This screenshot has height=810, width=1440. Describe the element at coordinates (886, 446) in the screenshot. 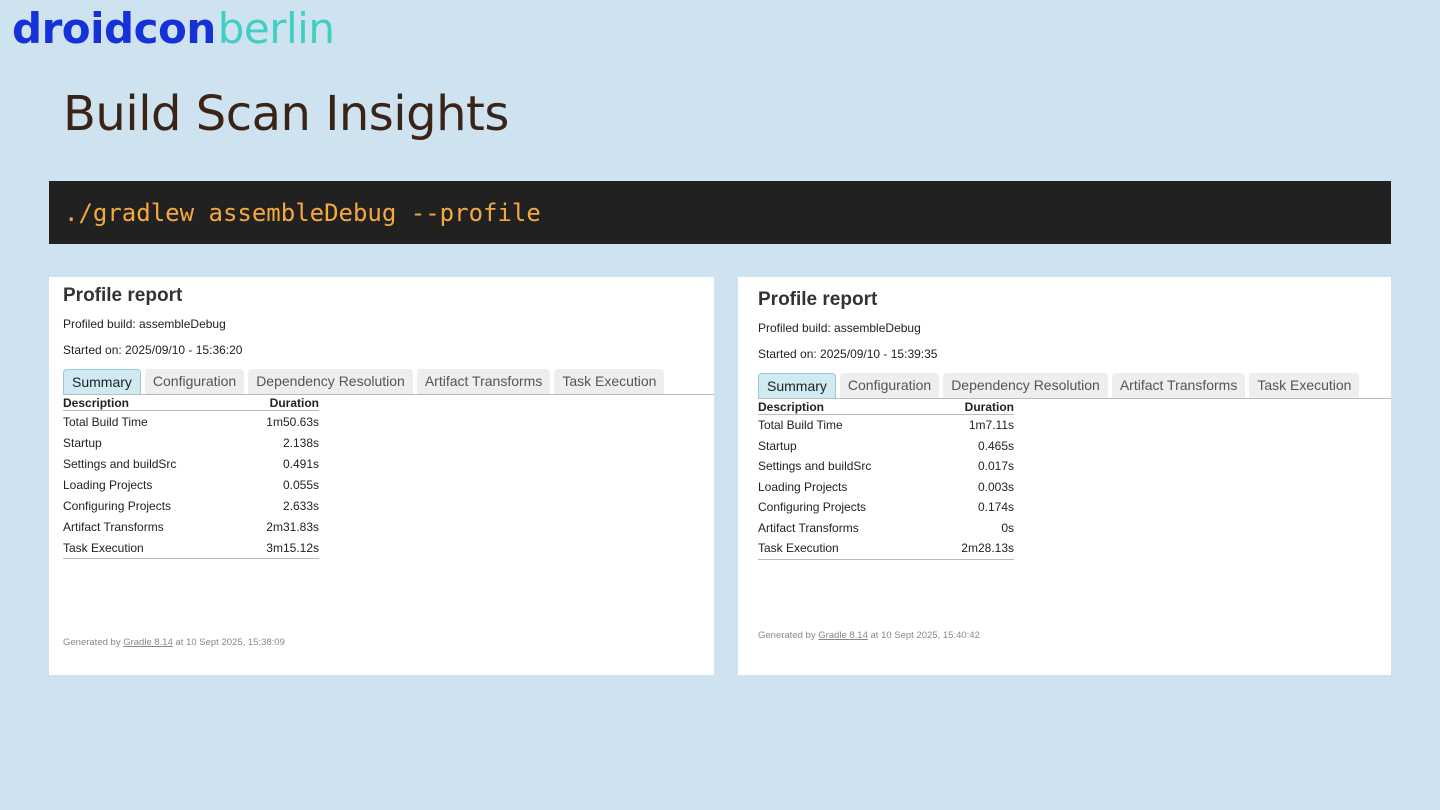

I see `table-row: Startup 0.465s` at that location.